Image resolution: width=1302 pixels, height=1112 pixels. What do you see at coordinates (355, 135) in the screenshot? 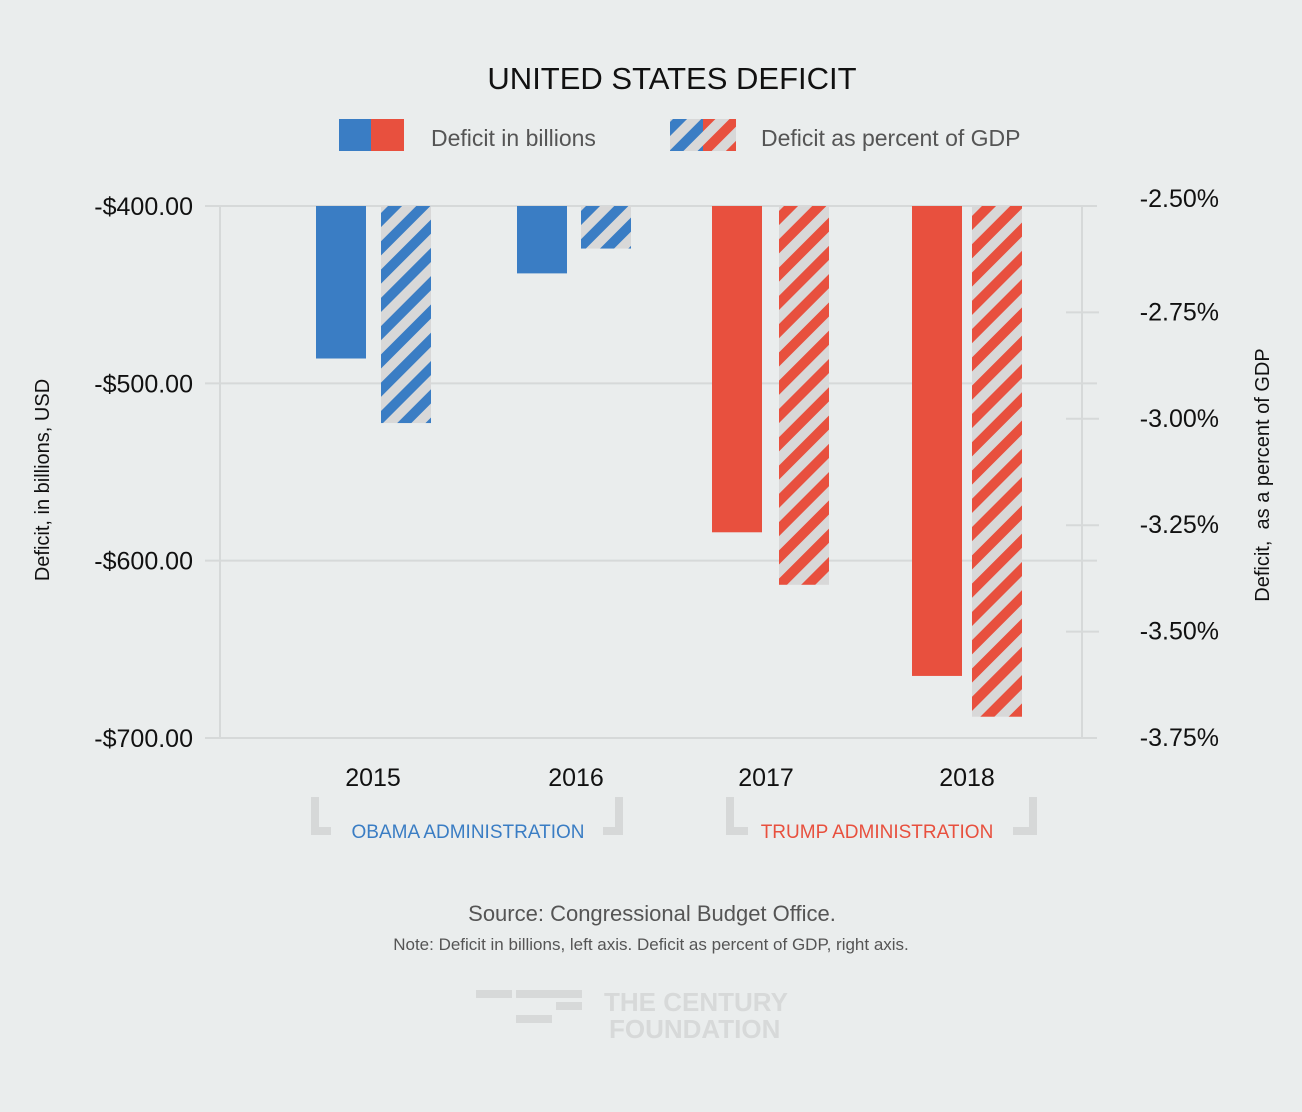
I see `legend-swatch-solid-blue` at bounding box center [355, 135].